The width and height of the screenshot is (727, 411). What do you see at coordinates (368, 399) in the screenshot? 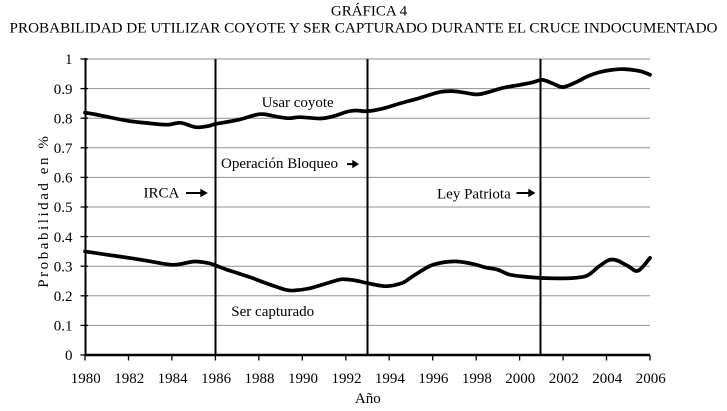
I see `svg-text: Año` at bounding box center [368, 399].